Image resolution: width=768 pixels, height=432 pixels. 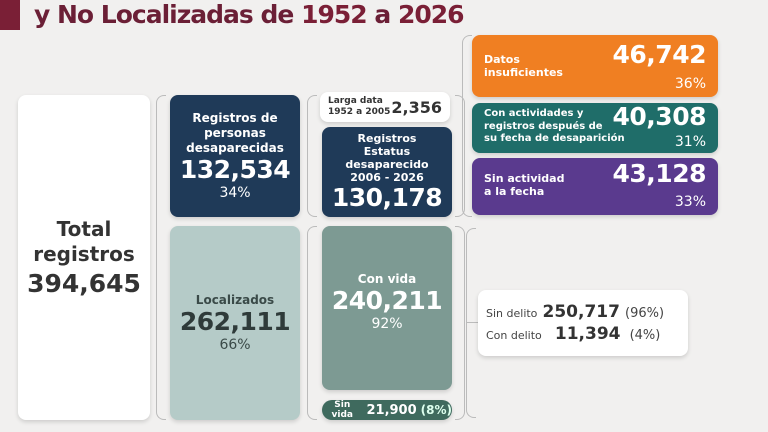 I want to click on sin-delito-pct: (96%), so click(x=645, y=313).